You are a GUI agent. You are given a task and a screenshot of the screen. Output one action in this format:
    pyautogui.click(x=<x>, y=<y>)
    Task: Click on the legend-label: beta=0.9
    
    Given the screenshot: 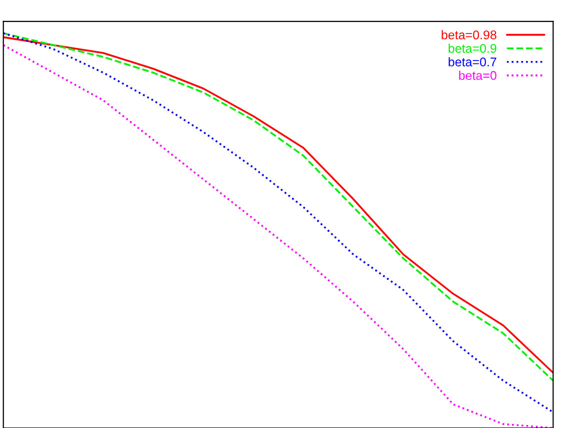 What is the action you would take?
    pyautogui.click(x=472, y=48)
    